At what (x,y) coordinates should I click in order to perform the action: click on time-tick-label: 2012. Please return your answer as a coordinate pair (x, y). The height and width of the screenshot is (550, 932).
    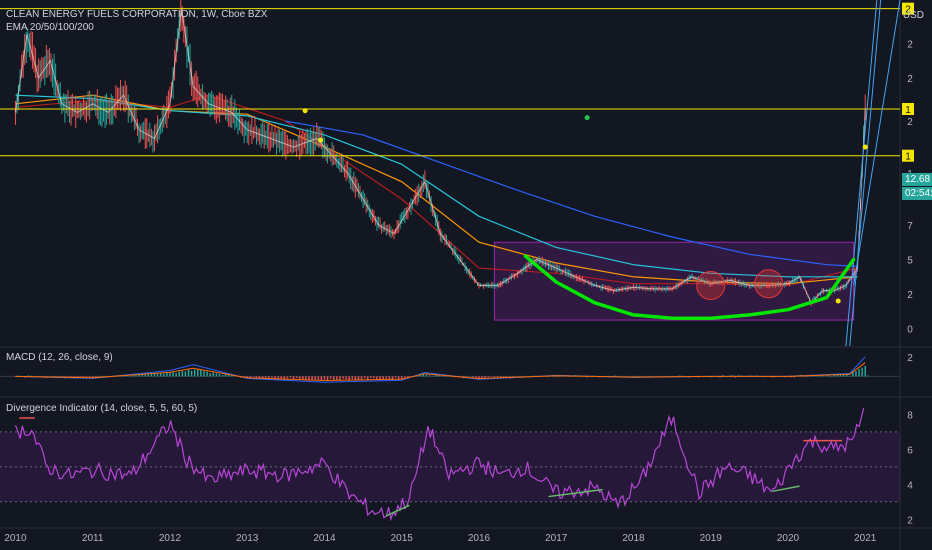
    Looking at the image, I should click on (170, 538).